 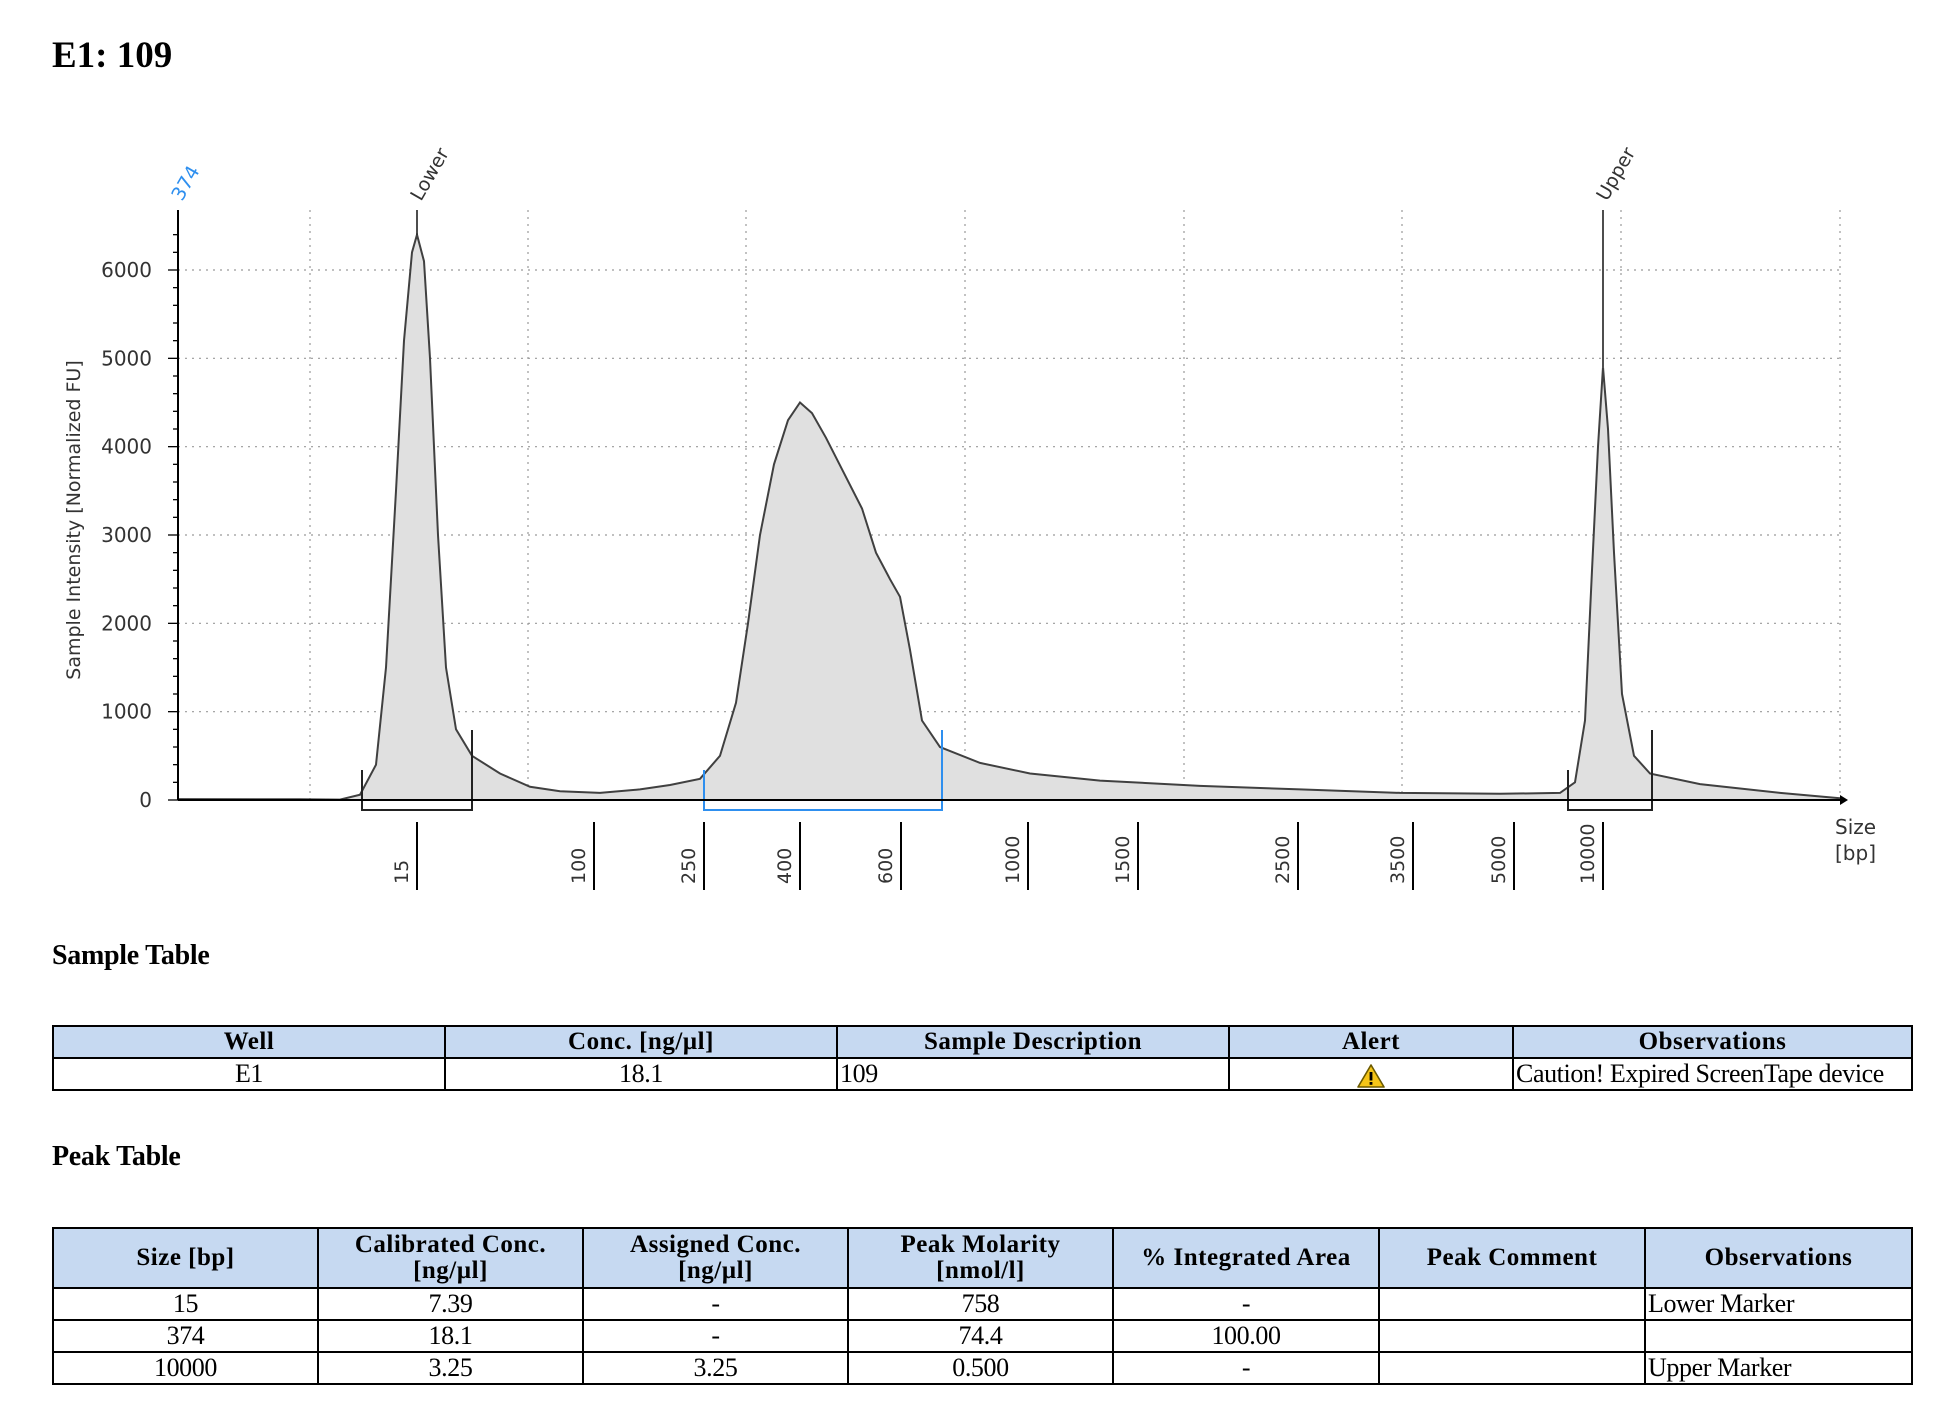 What do you see at coordinates (1512, 1258) in the screenshot?
I see `header-comment: Peak Comment` at bounding box center [1512, 1258].